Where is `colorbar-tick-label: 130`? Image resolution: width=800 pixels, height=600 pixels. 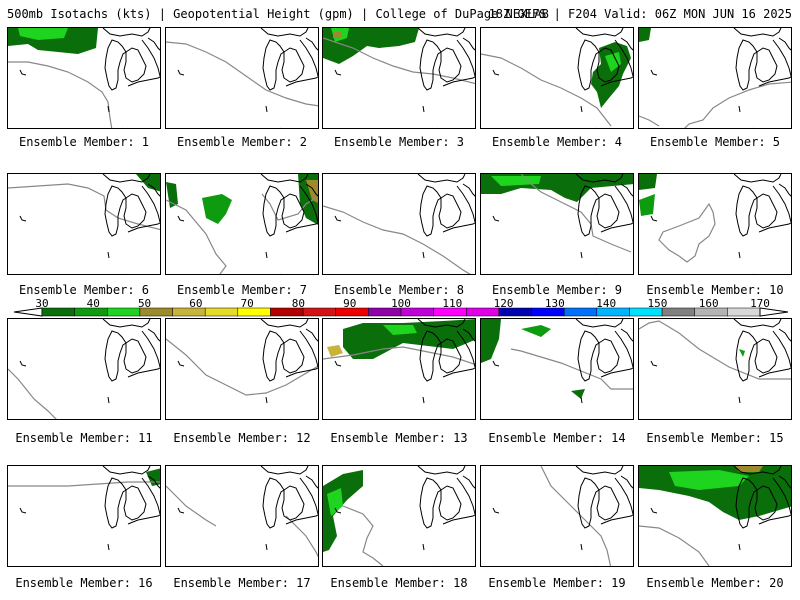 colorbar-tick-label: 130 is located at coordinates (554, 303).